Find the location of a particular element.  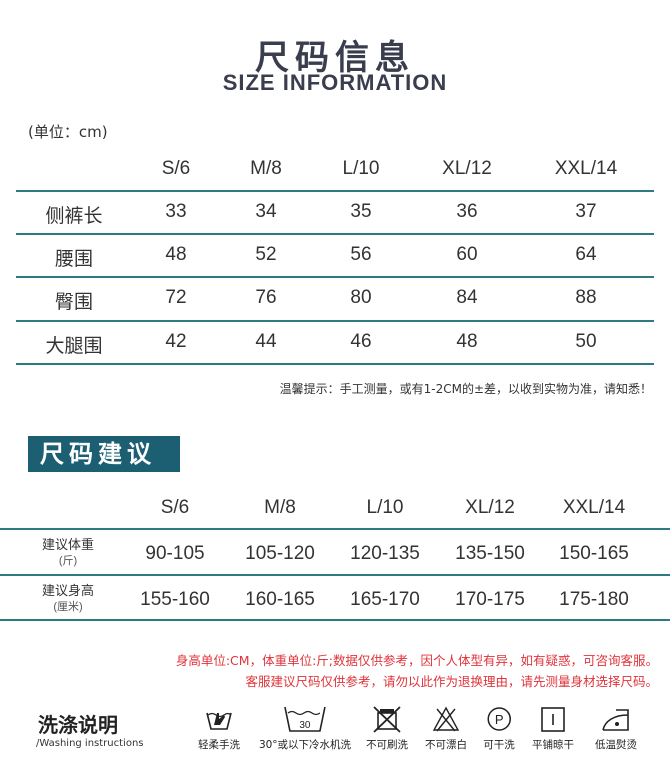

no-bleach: 不可漂白 is located at coordinates (446, 728).